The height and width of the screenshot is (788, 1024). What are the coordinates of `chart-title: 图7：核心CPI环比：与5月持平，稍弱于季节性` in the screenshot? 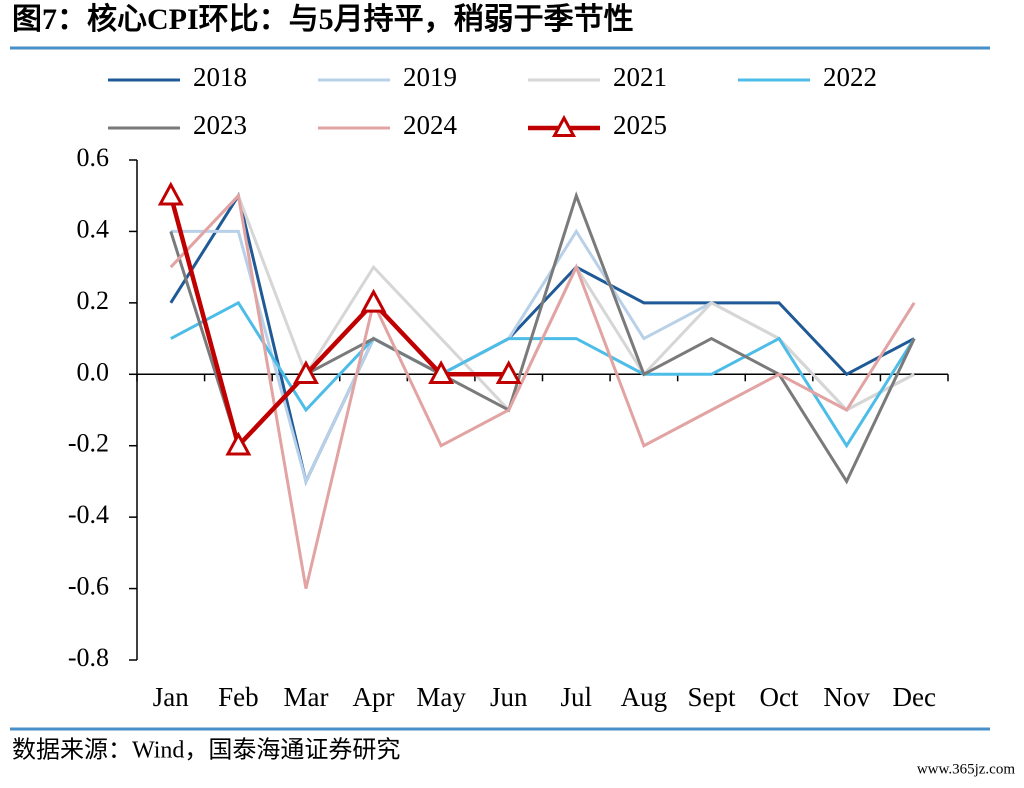 It's located at (323, 19).